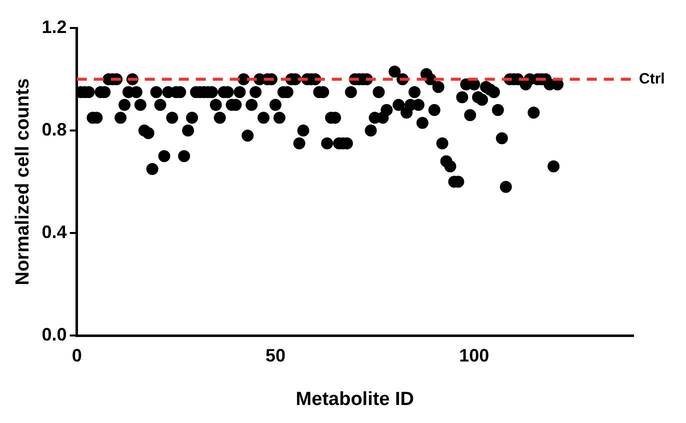 Image resolution: width=686 pixels, height=423 pixels. Describe the element at coordinates (77, 355) in the screenshot. I see `x-tick-label: 0` at that location.